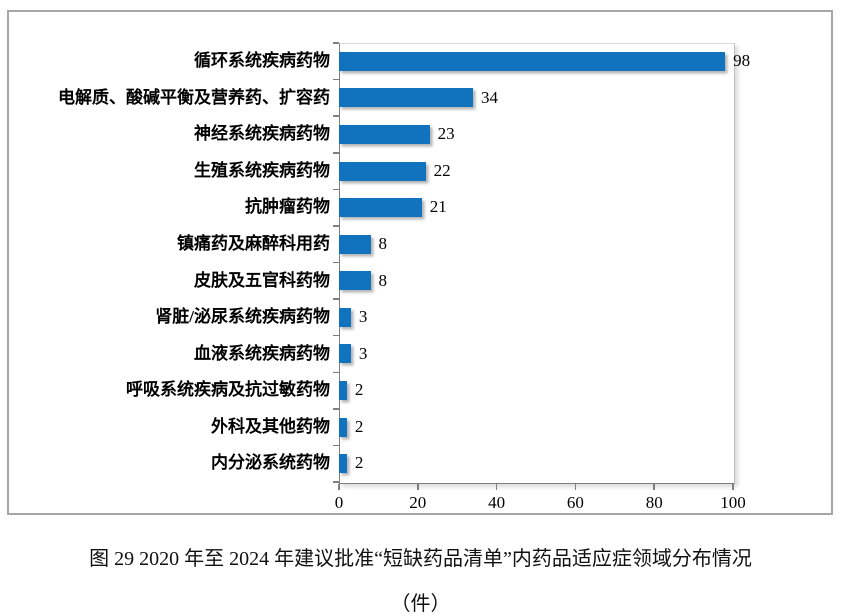  Describe the element at coordinates (262, 134) in the screenshot. I see `category-label: 神经系统疾病药物` at that location.